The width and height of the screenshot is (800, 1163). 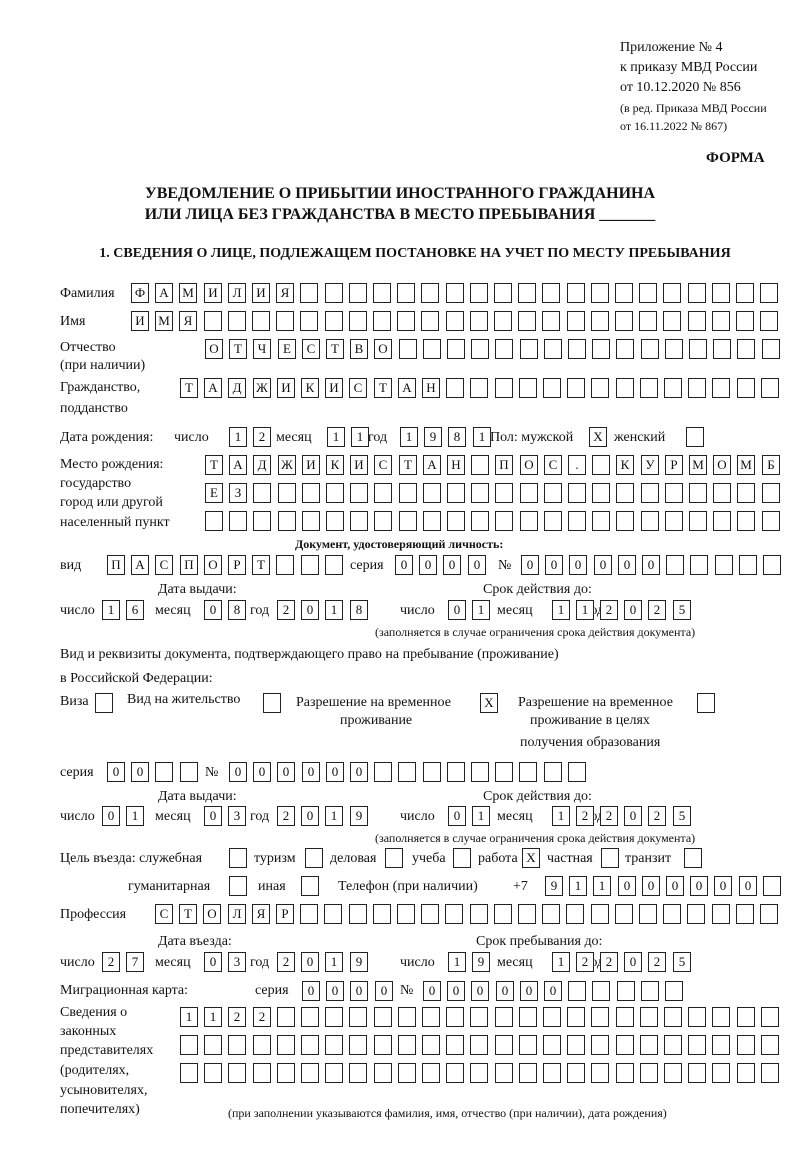 I want to click on phone-cell, so click(x=772, y=886).